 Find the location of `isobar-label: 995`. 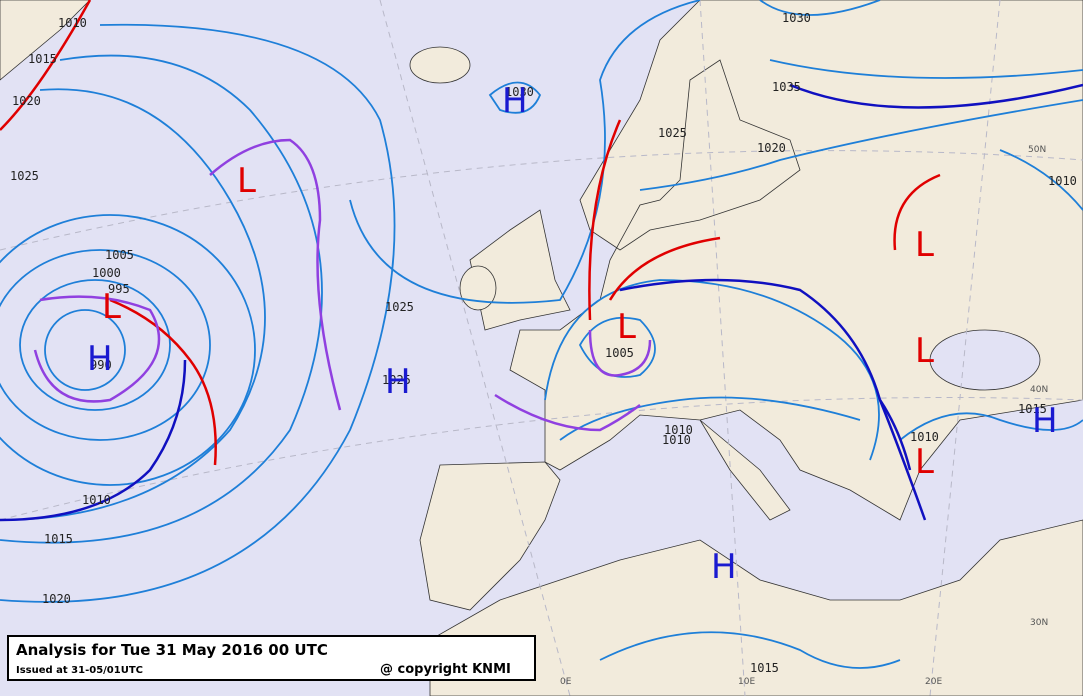

isobar-label: 995 is located at coordinates (119, 289).